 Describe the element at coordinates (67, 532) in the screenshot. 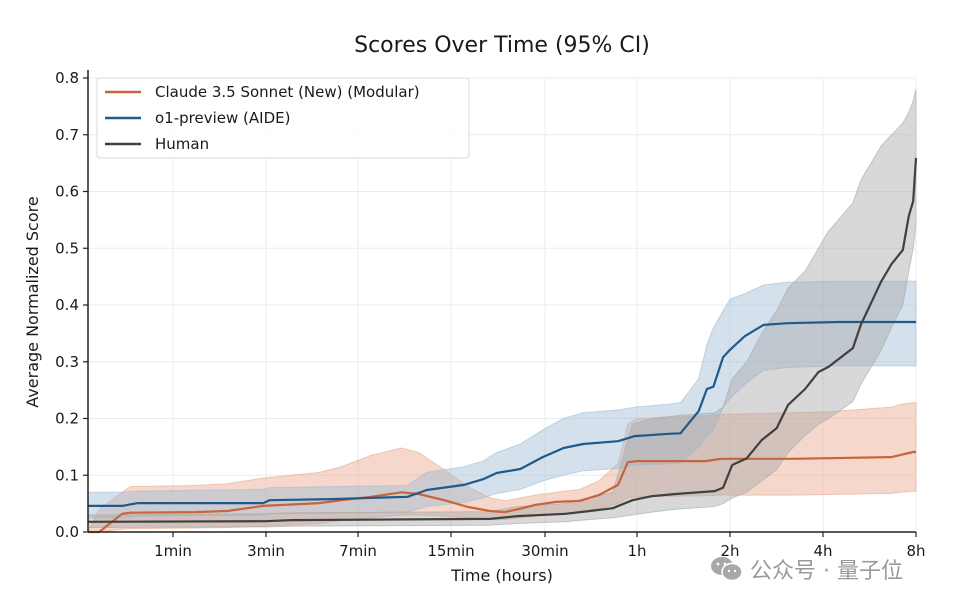

I see `y-tick-label: 0.0` at that location.